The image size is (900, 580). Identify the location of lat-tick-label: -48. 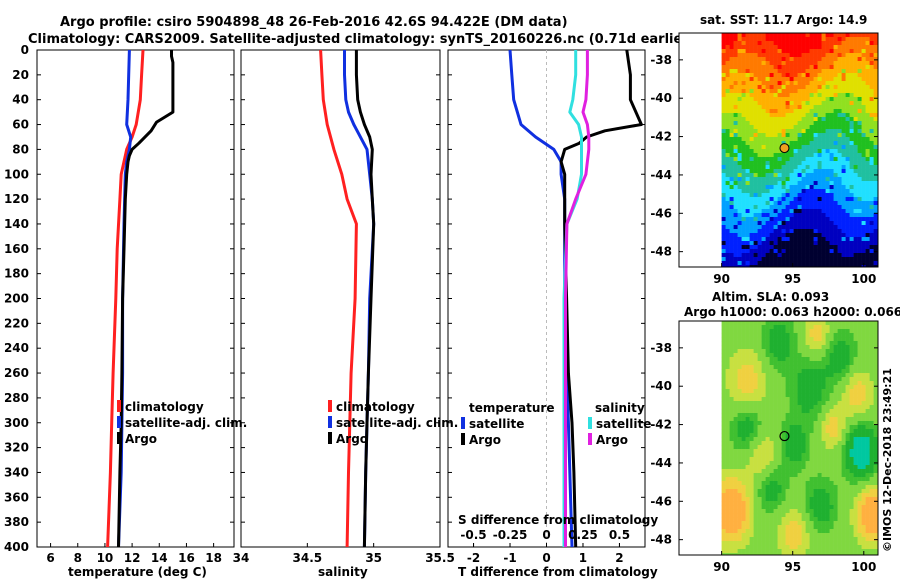
(661, 252).